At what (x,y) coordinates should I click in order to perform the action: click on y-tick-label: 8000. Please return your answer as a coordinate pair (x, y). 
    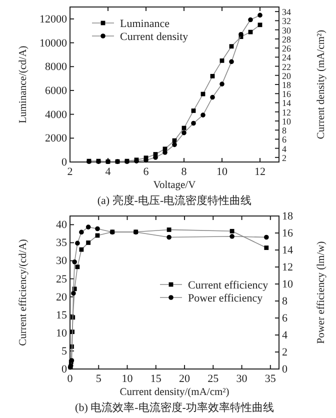
    Looking at the image, I should click on (56, 67).